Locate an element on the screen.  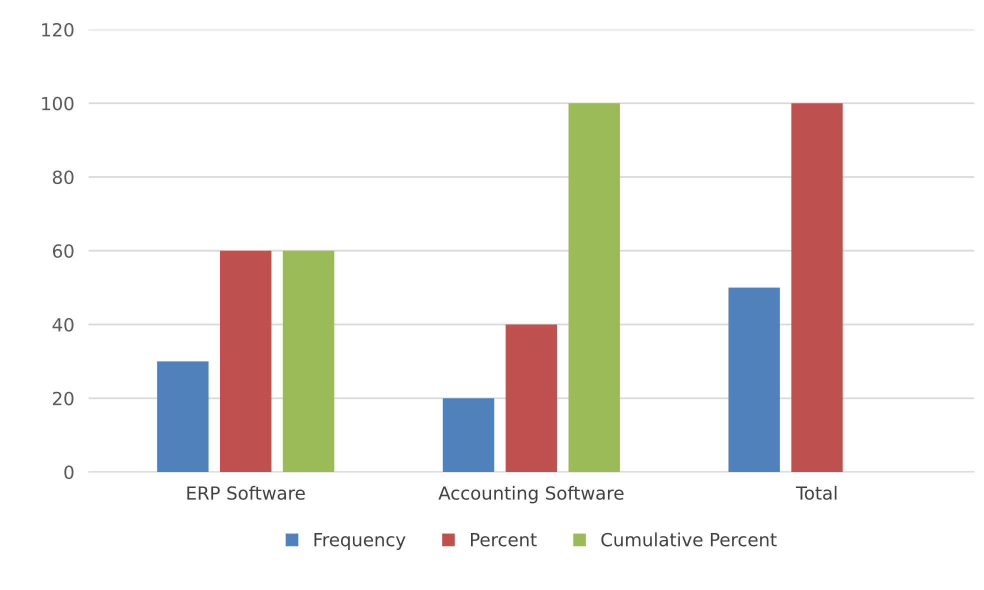
x-tick-label: ERP Software is located at coordinates (246, 493).